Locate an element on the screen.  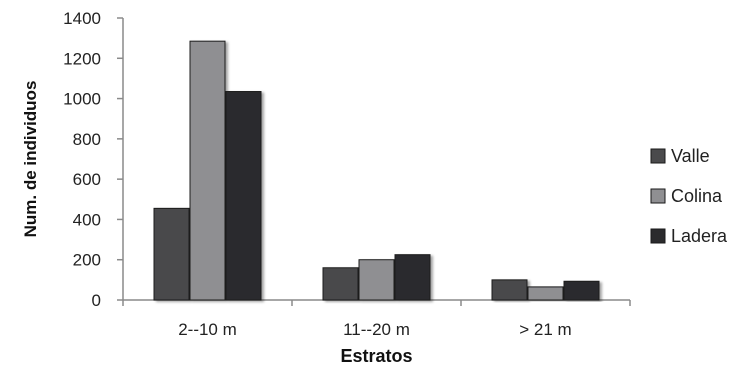
legend-label-colina: Colina is located at coordinates (697, 196).